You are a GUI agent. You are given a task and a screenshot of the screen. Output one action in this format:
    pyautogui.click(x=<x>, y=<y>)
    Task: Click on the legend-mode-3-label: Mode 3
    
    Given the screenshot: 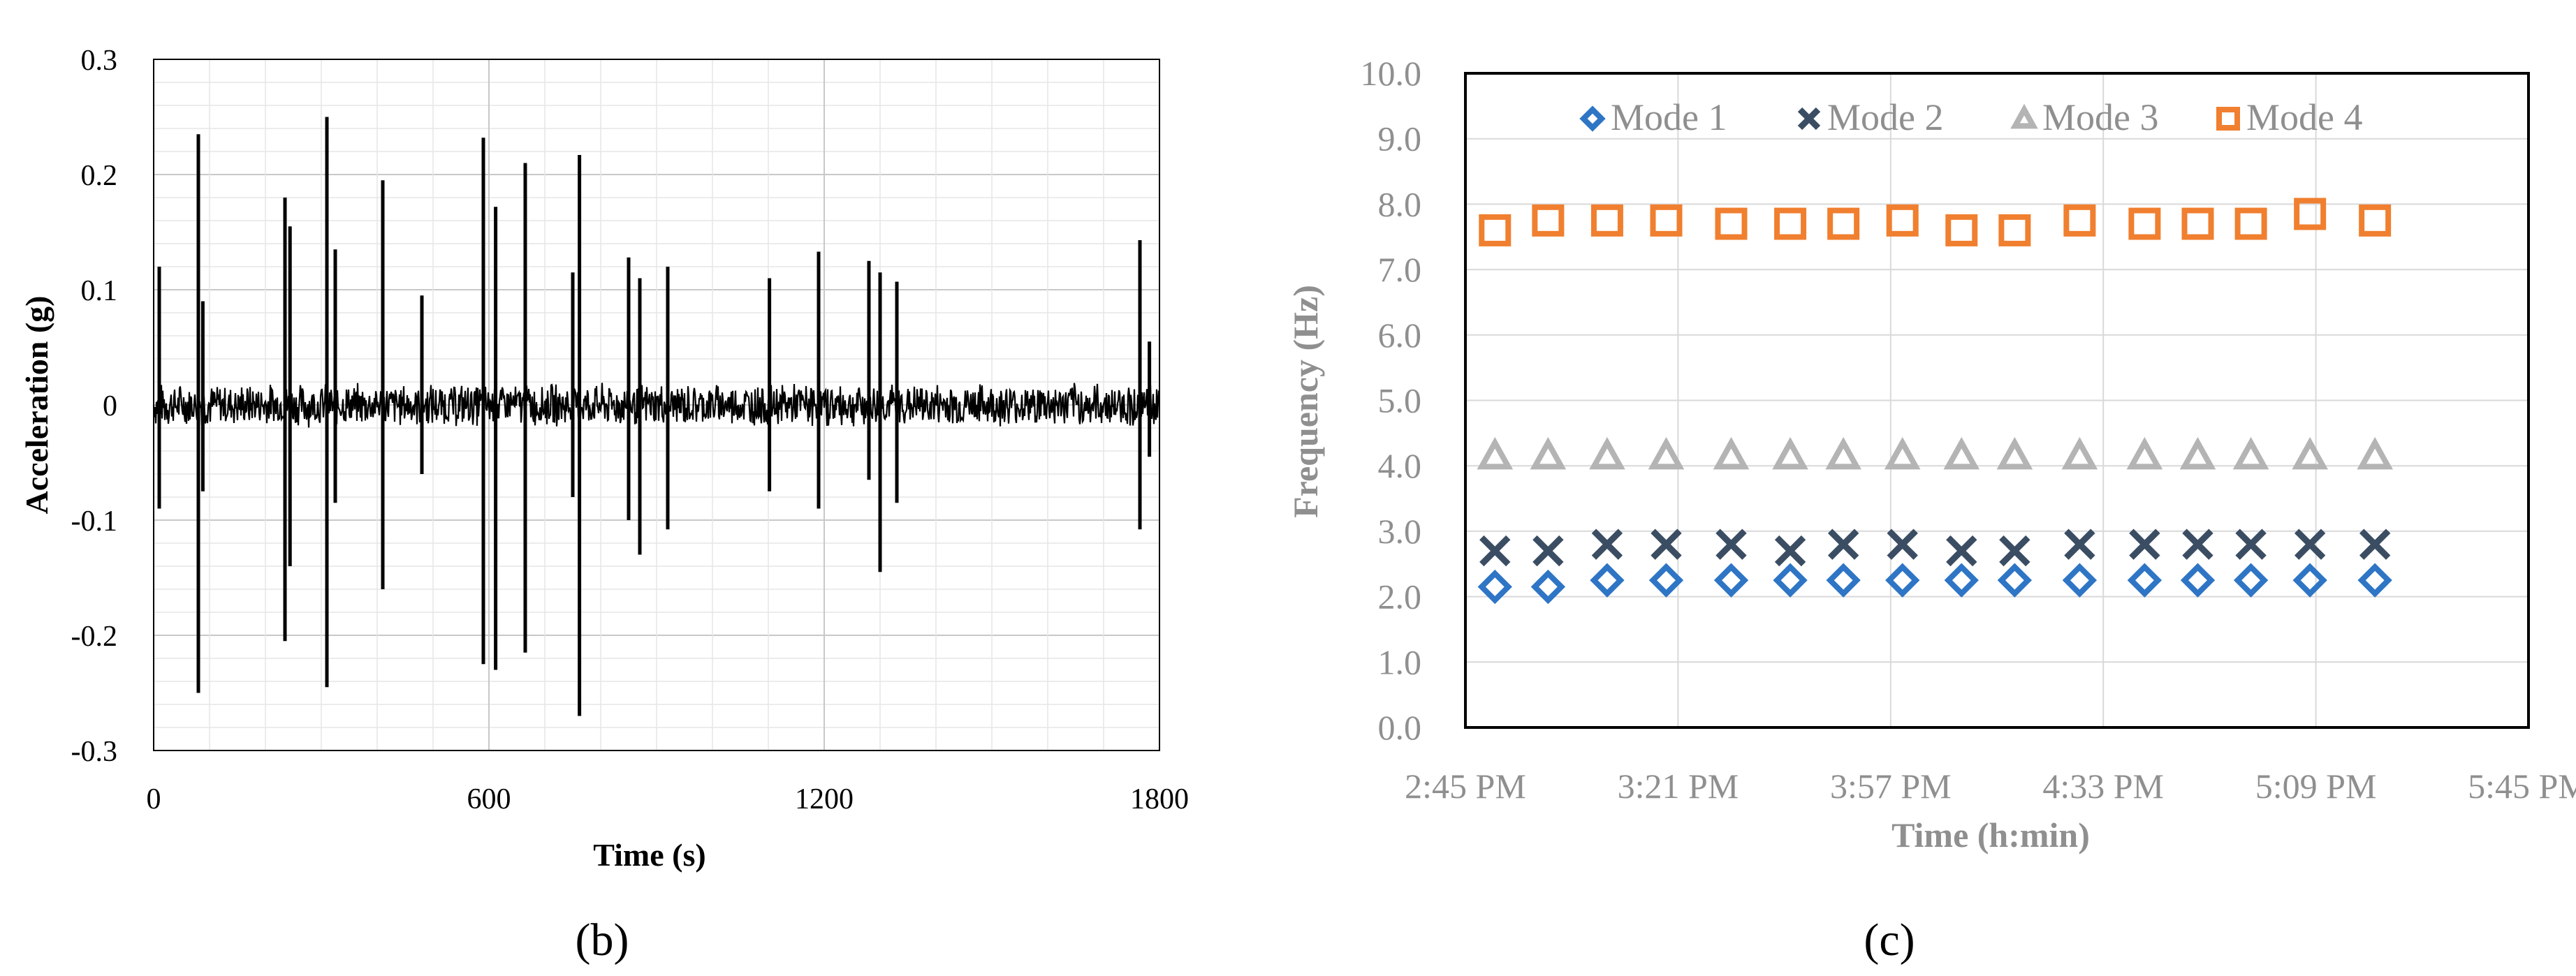 What is the action you would take?
    pyautogui.click(x=2100, y=117)
    